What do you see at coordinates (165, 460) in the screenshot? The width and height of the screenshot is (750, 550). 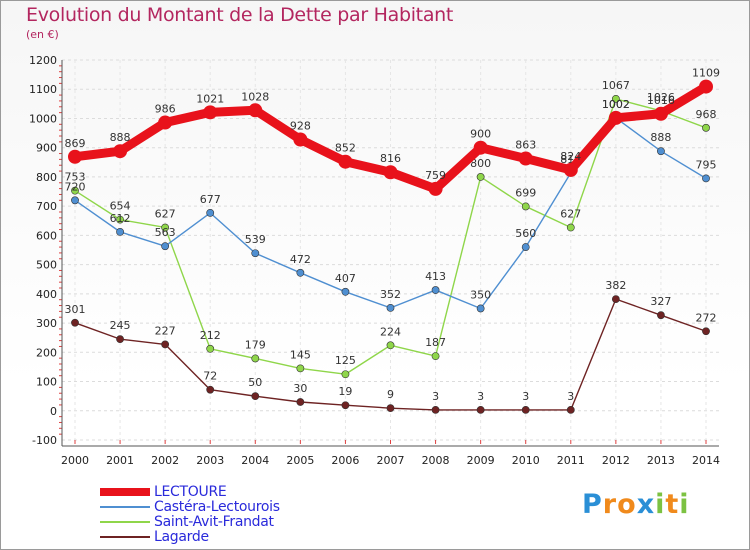 I see `x-tick-label: 2002` at bounding box center [165, 460].